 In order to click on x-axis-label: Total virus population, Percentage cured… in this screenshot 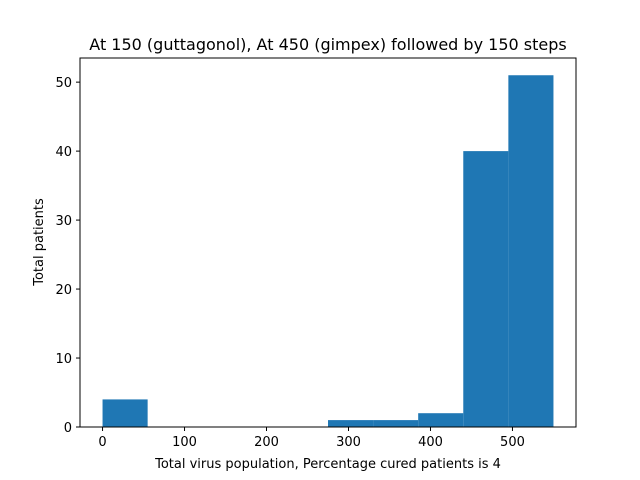, I will do `click(327, 464)`.